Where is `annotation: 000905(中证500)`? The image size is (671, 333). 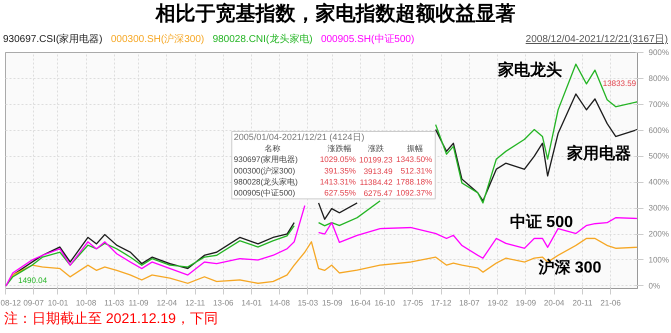
annotation: 000905(中证500) is located at coordinates (265, 193).